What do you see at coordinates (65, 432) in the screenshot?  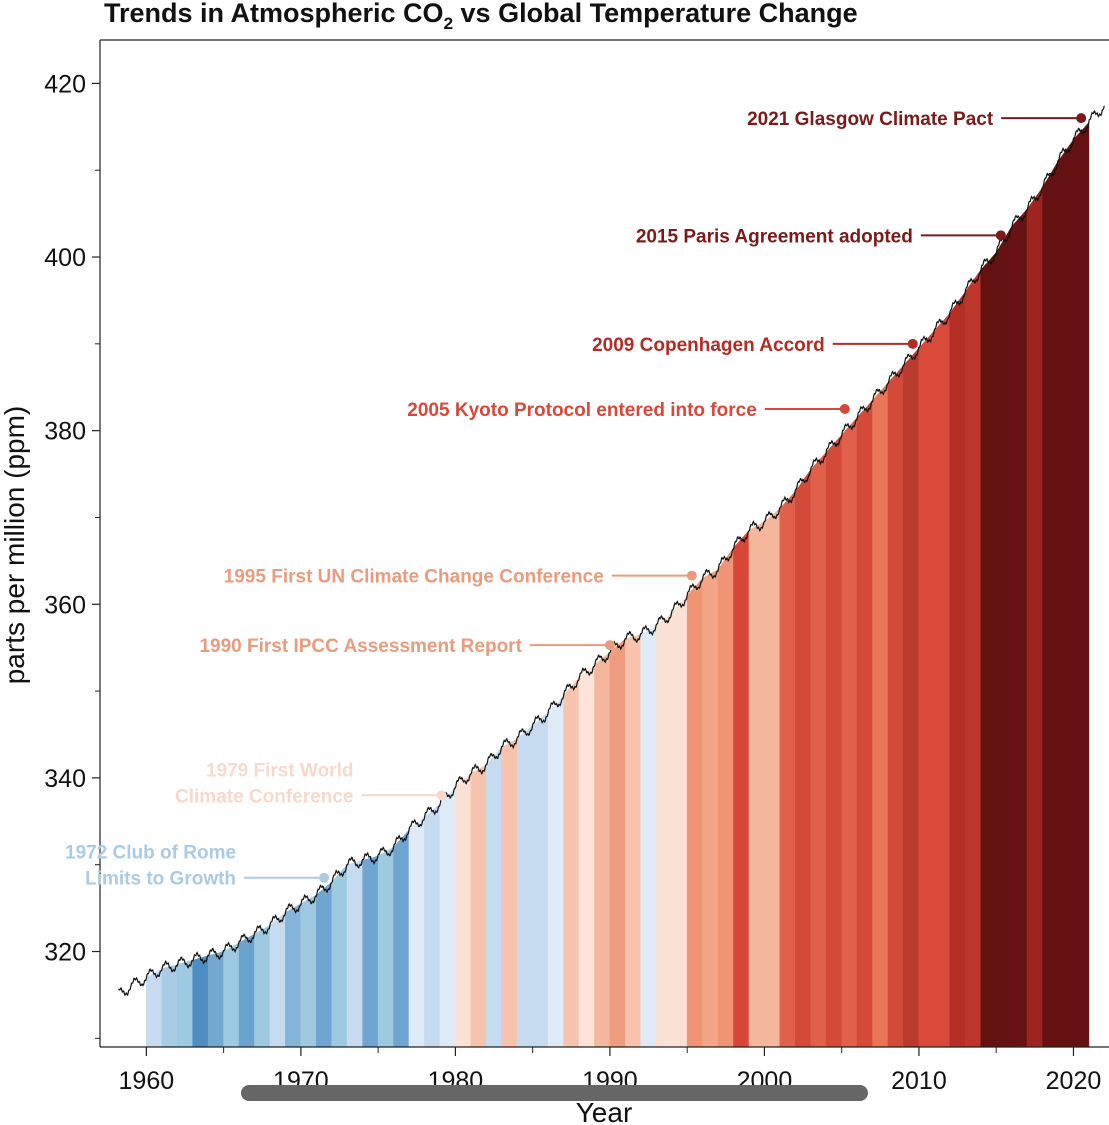 I see `y-tick-label: 380` at bounding box center [65, 432].